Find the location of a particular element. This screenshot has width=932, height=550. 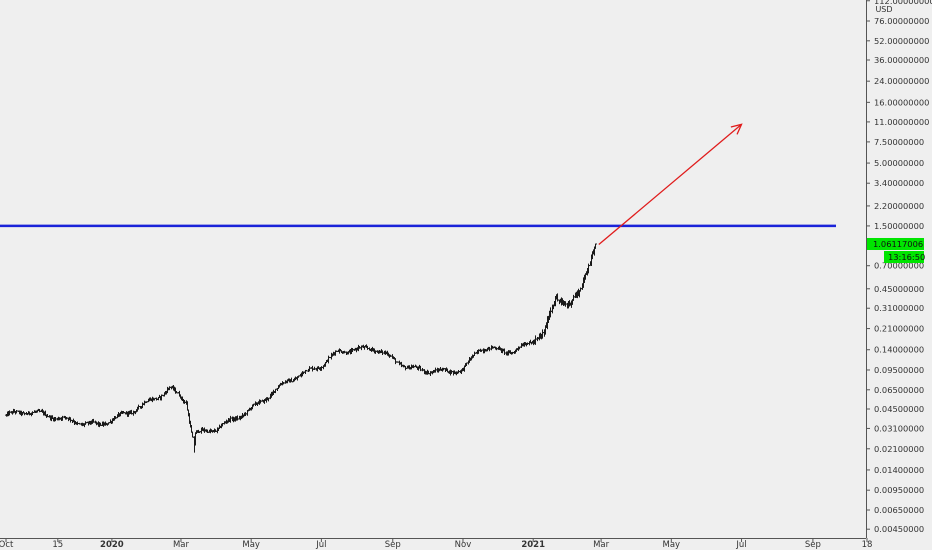

time-tick-label: 18 is located at coordinates (867, 545).